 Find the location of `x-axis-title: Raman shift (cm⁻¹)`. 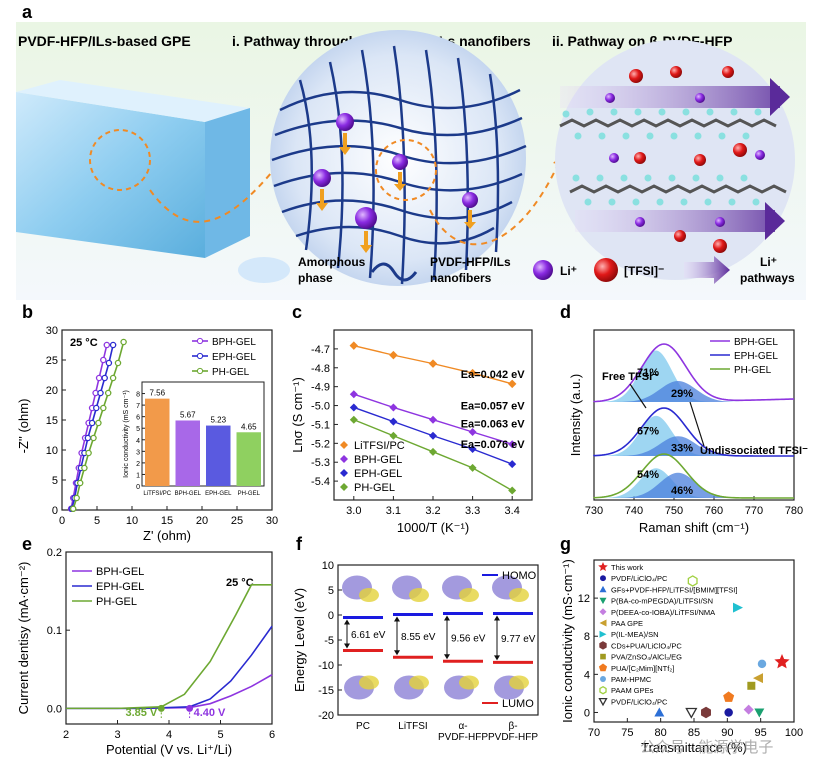

x-axis-title: Raman shift (cm⁻¹) is located at coordinates (694, 527).